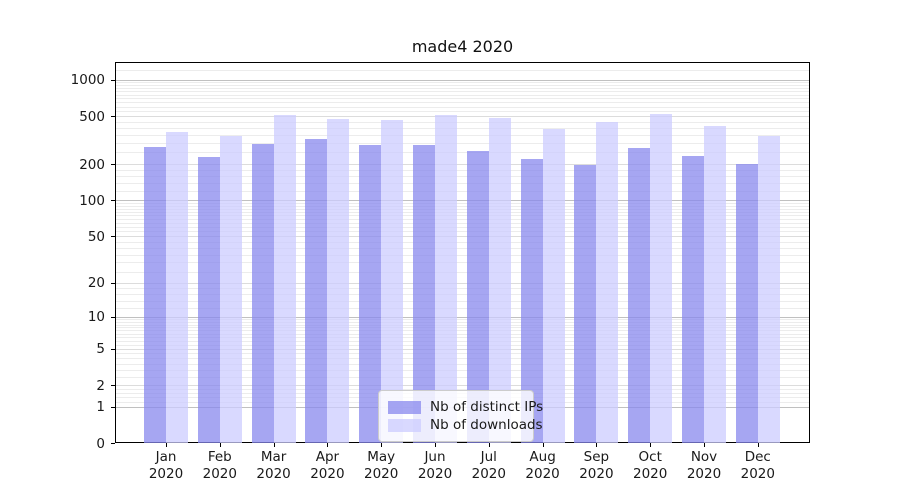  I want to click on bar-ips-Aug, so click(531, 301).